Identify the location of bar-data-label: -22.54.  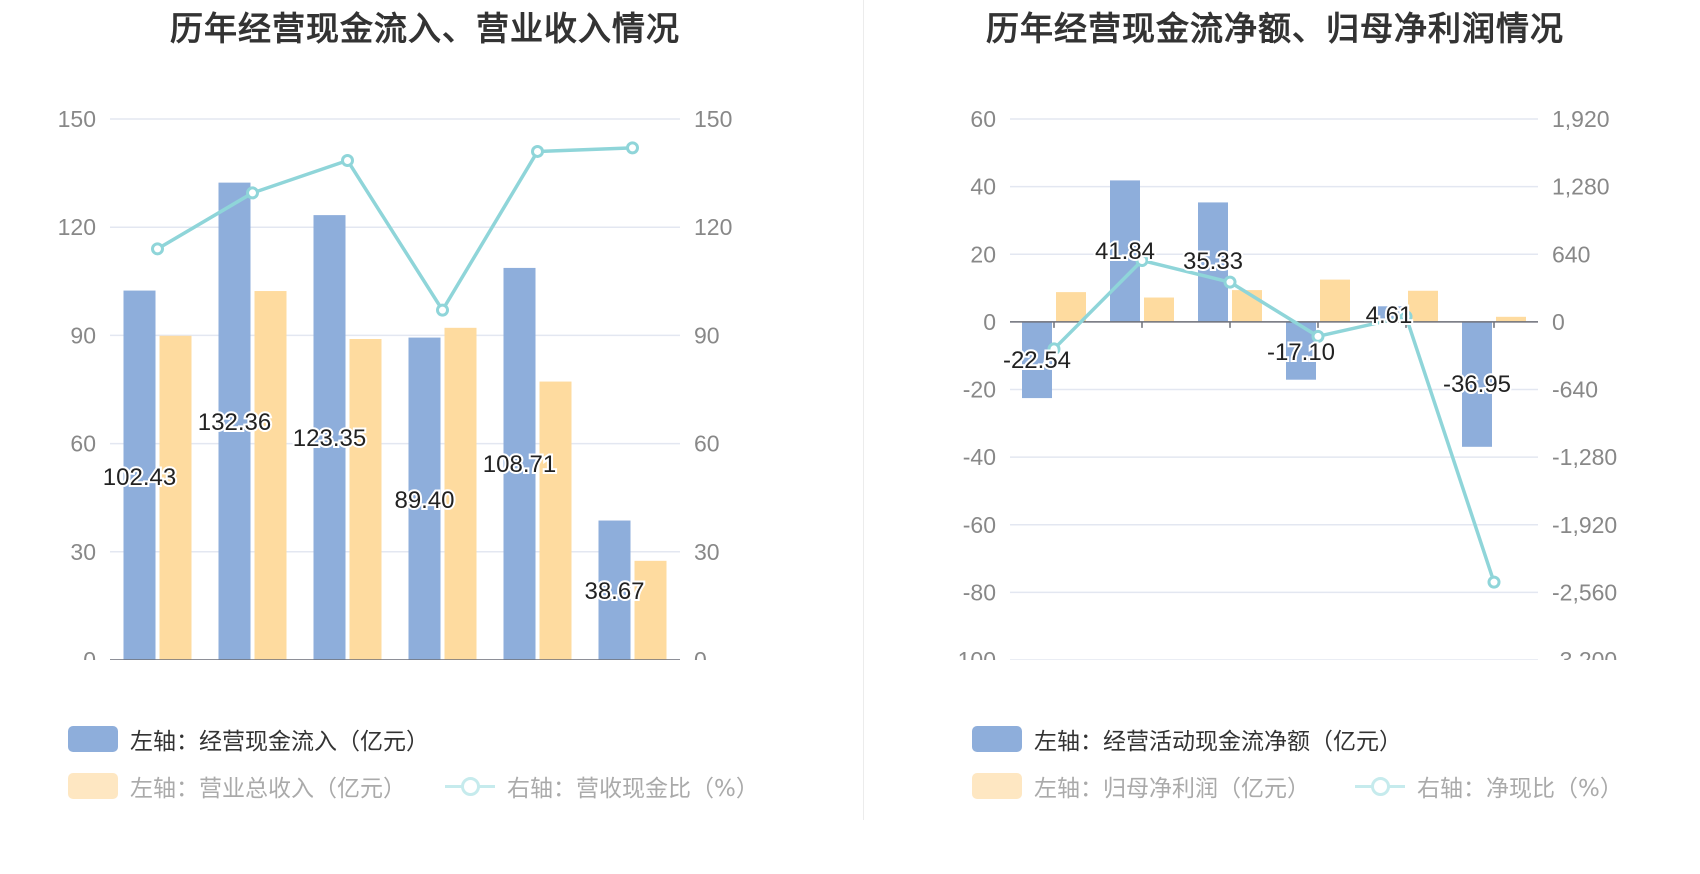
(1037, 360).